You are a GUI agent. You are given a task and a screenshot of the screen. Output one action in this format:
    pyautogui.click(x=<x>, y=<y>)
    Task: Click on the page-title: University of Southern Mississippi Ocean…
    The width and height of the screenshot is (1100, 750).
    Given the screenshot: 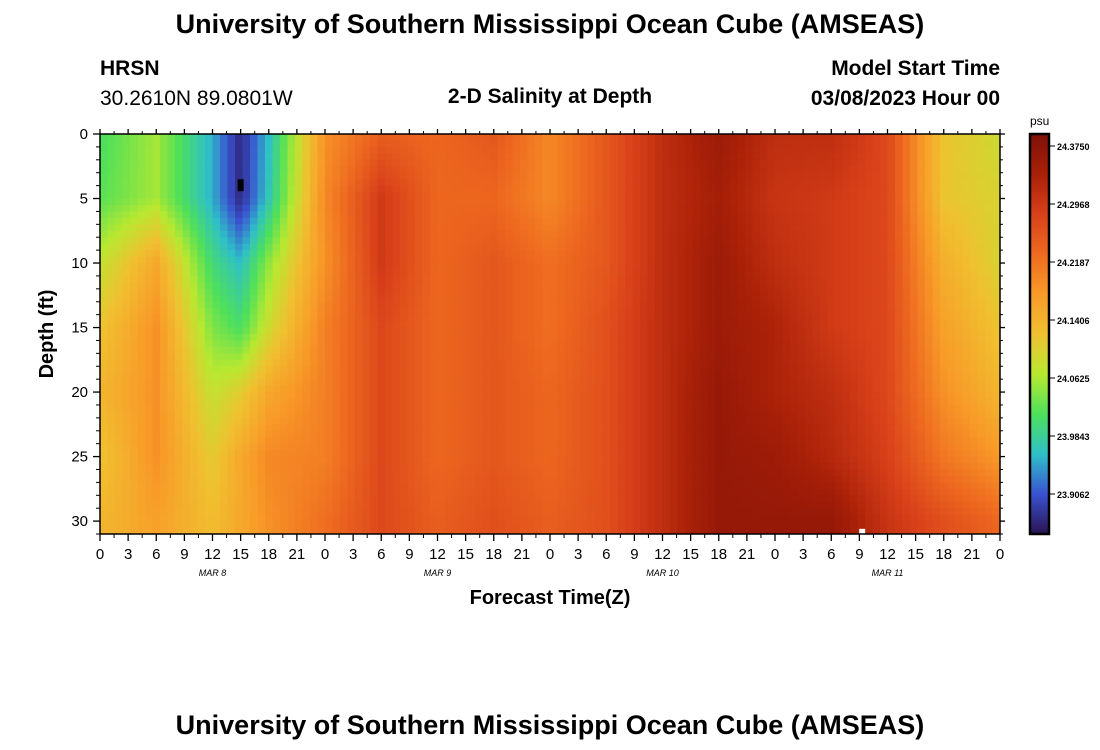 What is the action you would take?
    pyautogui.click(x=550, y=24)
    